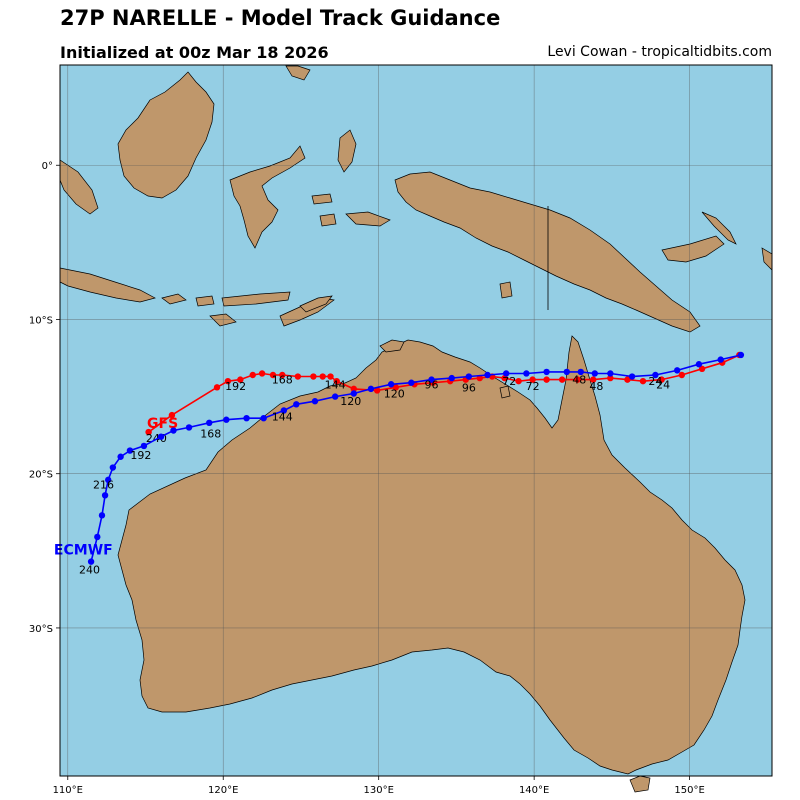  Describe the element at coordinates (298, 73) in the screenshot. I see `mindanao-landmass` at that location.